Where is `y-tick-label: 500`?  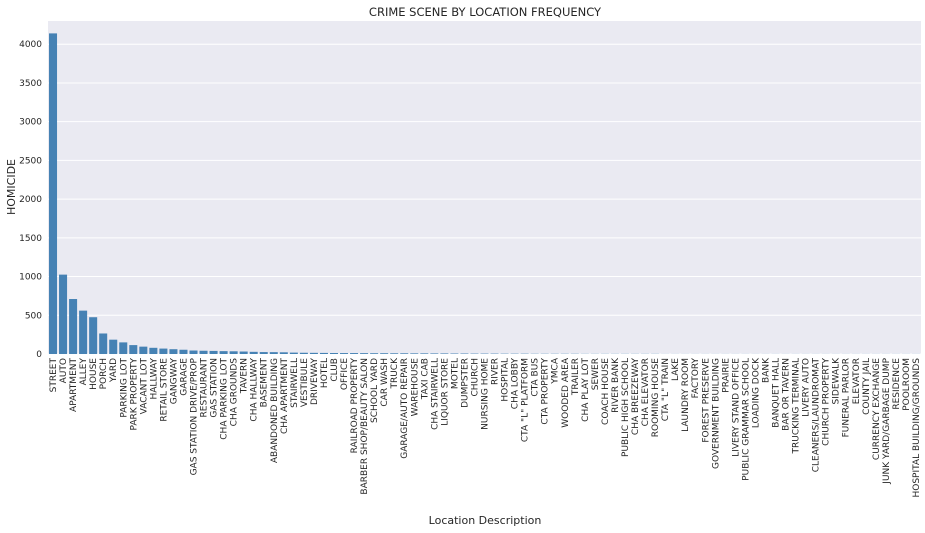
y-tick-label: 500 is located at coordinates (33, 316).